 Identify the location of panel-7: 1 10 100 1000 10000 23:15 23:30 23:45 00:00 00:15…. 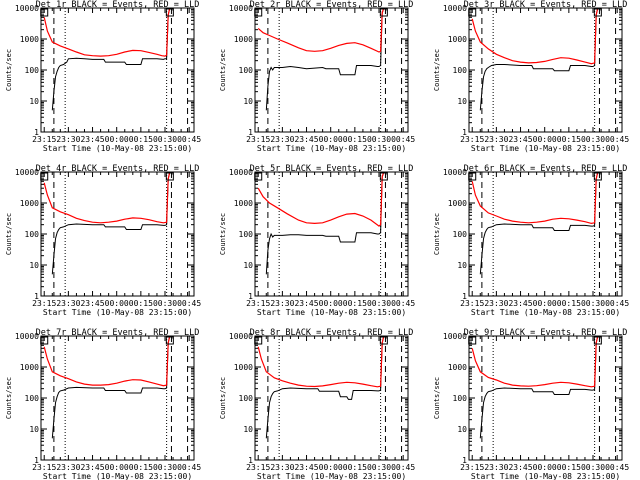
(103, 404).